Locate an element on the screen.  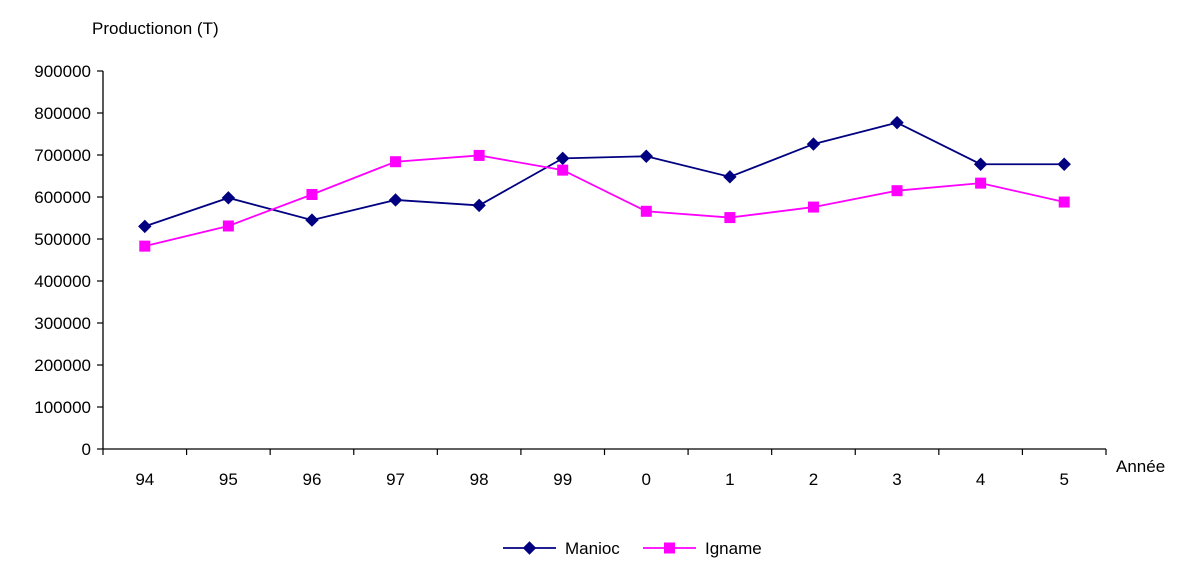
series-igname is located at coordinates (604, 200).